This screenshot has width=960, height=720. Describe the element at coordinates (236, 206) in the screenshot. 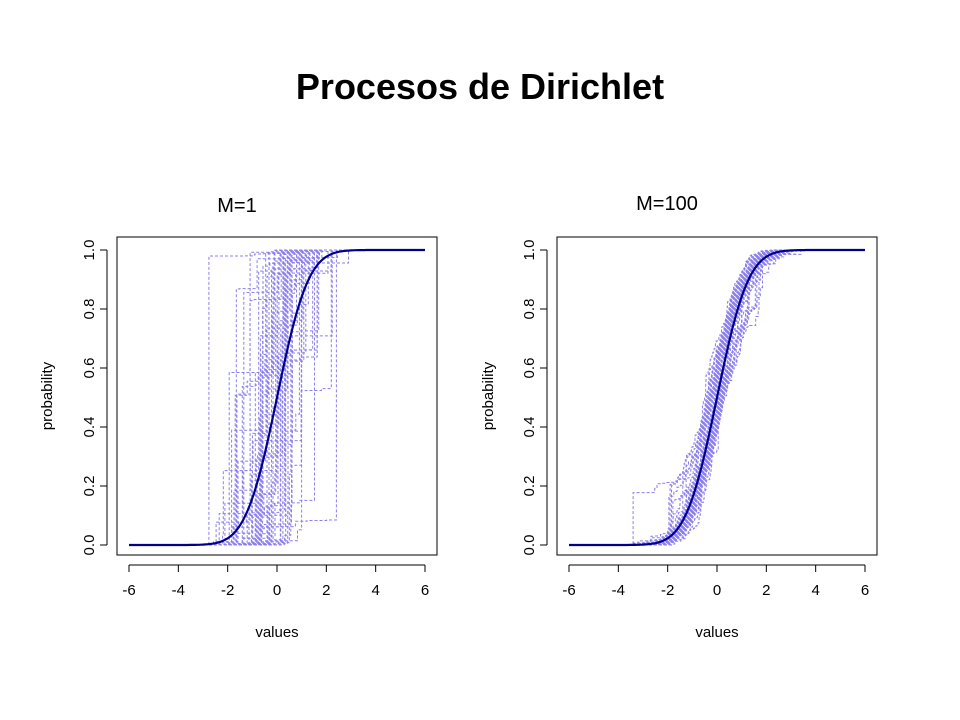

I see `panel-title: M=1` at that location.